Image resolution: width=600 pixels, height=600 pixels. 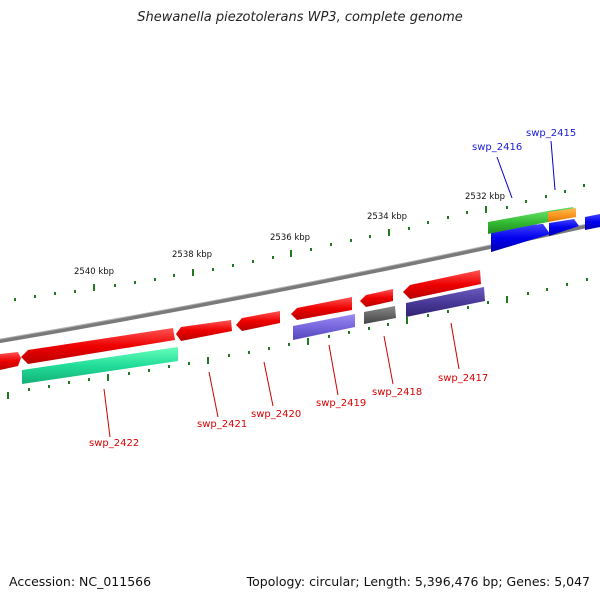 I want to click on reverse-features, so click(x=253, y=335).